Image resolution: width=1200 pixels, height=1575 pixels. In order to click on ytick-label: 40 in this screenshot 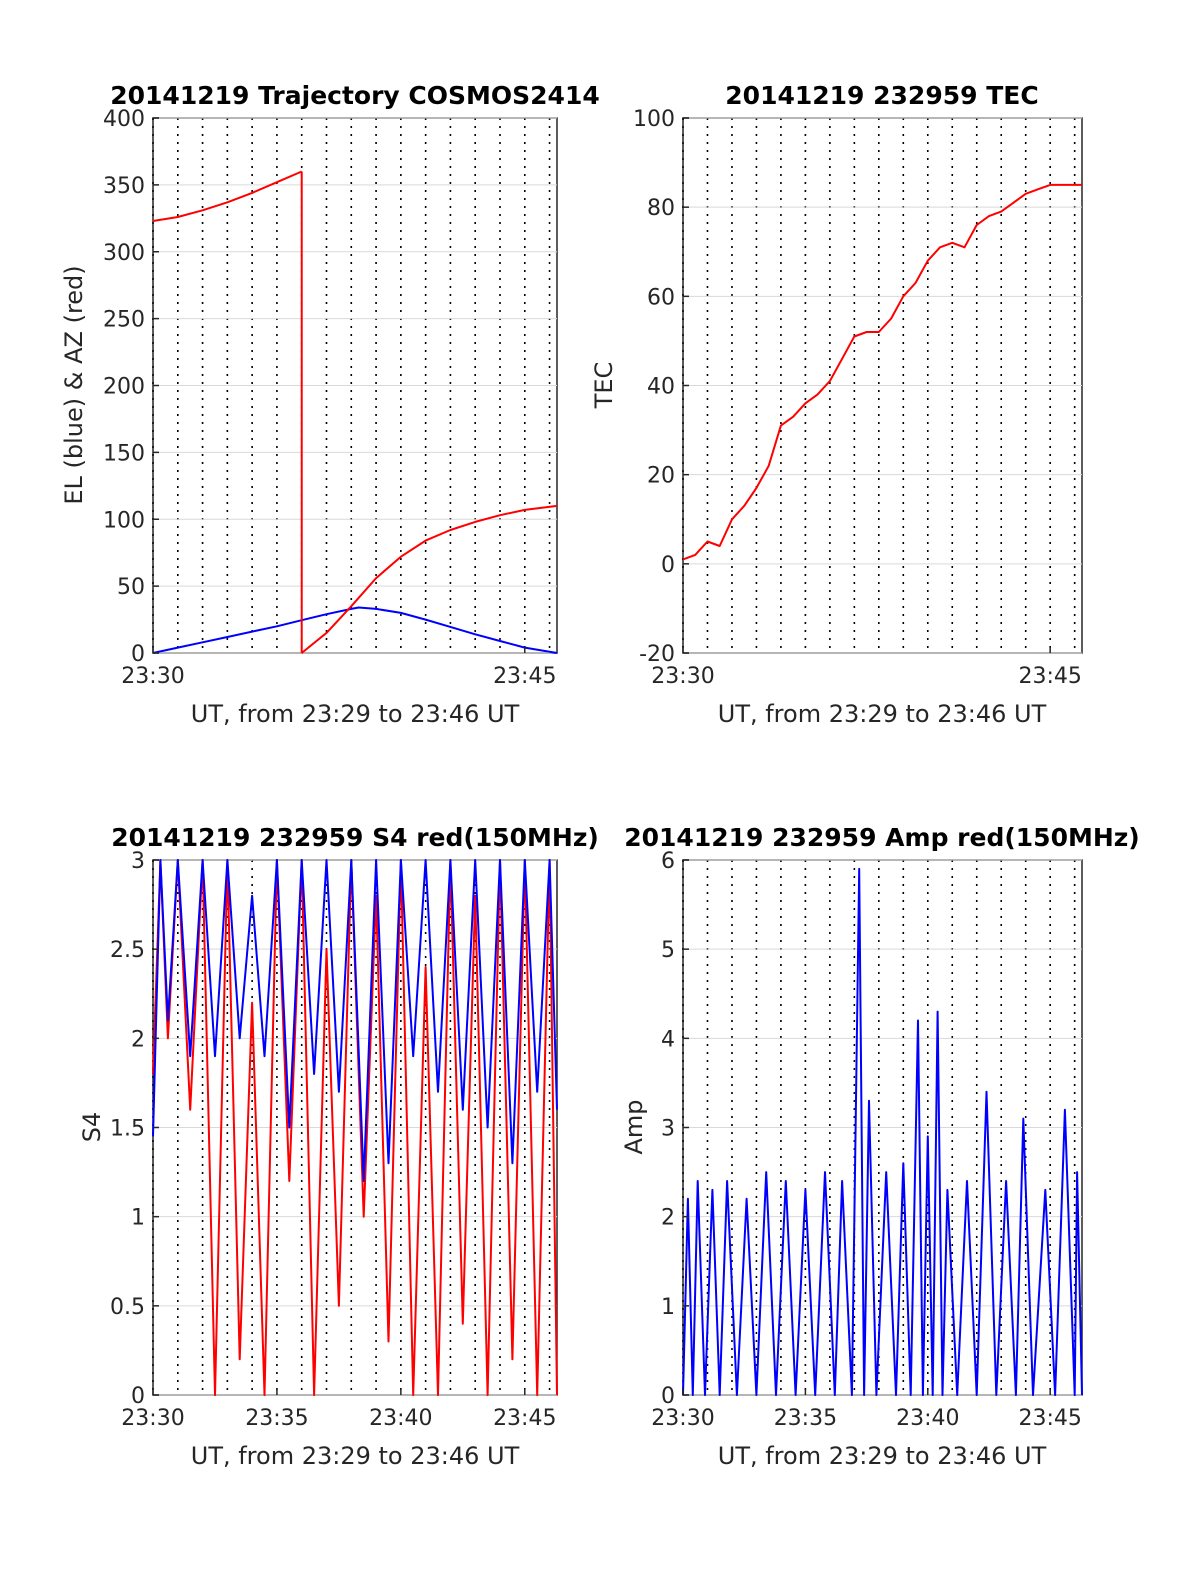, I will do `click(661, 387)`.